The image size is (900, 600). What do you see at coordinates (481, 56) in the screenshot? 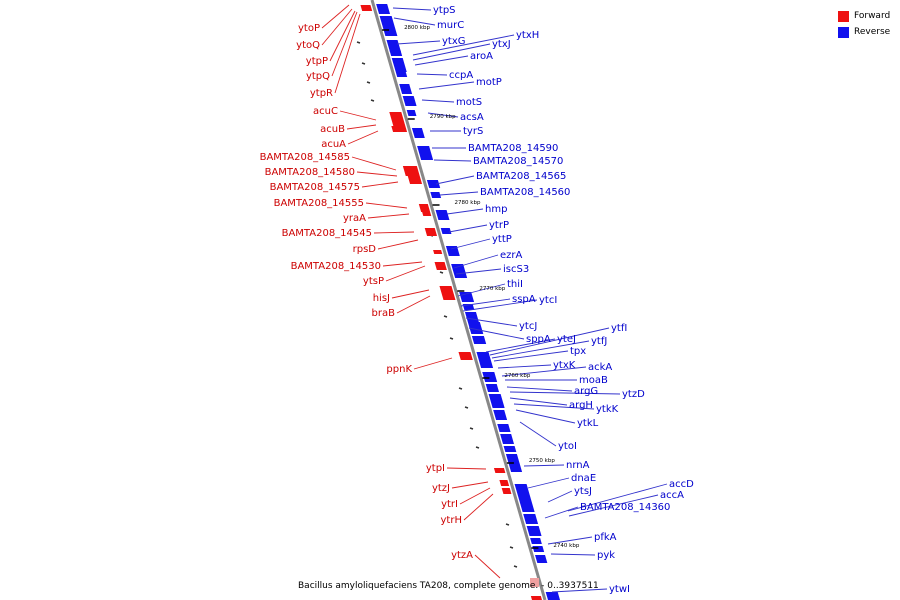
I see `reverse-gene-label: aroA` at bounding box center [481, 56].